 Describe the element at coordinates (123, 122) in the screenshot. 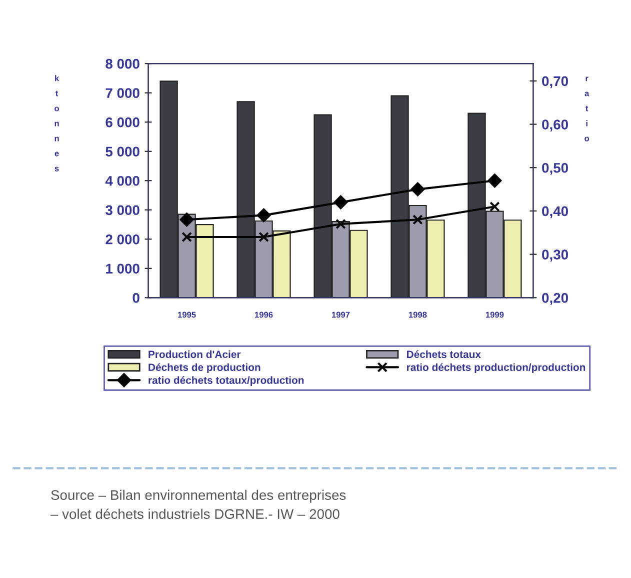

I see `y-tick-label: 6 000` at that location.